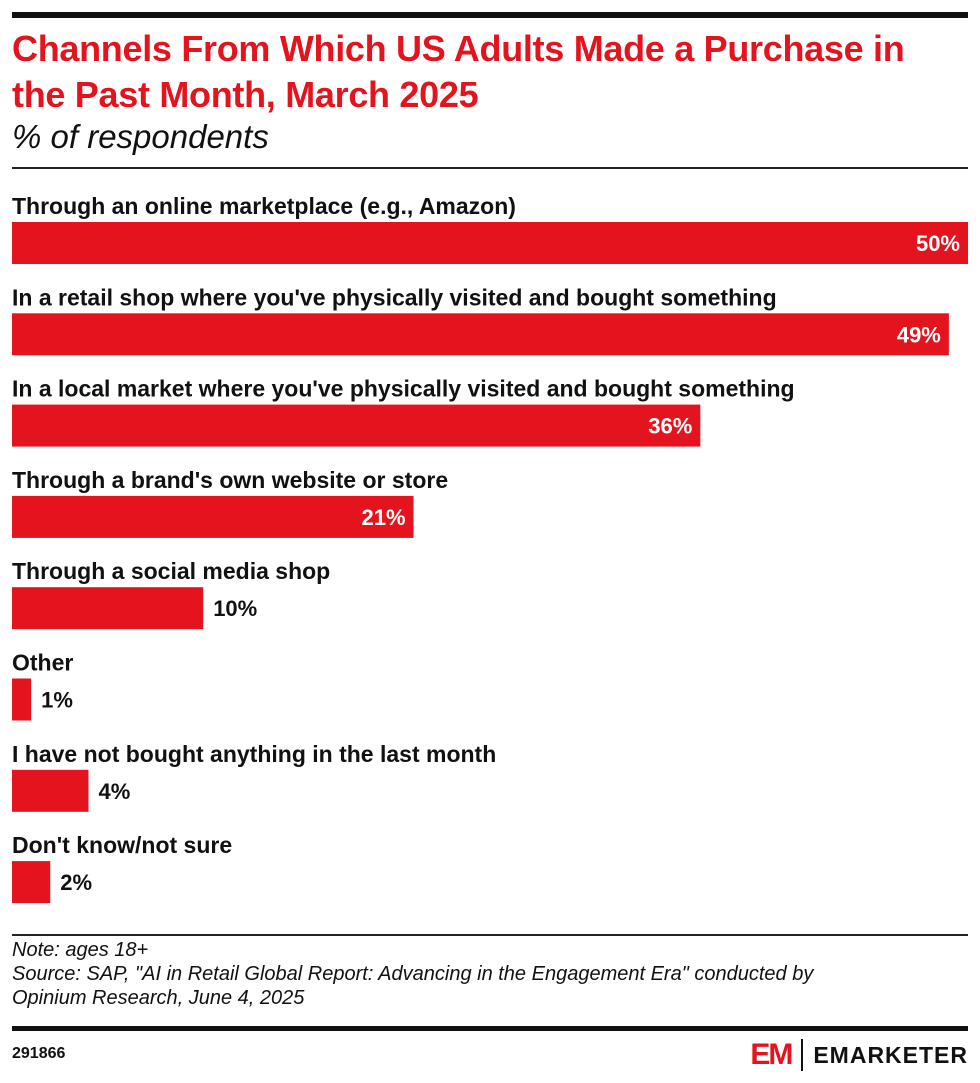 The height and width of the screenshot is (1083, 980). I want to click on data-label: 10%, so click(235, 608).